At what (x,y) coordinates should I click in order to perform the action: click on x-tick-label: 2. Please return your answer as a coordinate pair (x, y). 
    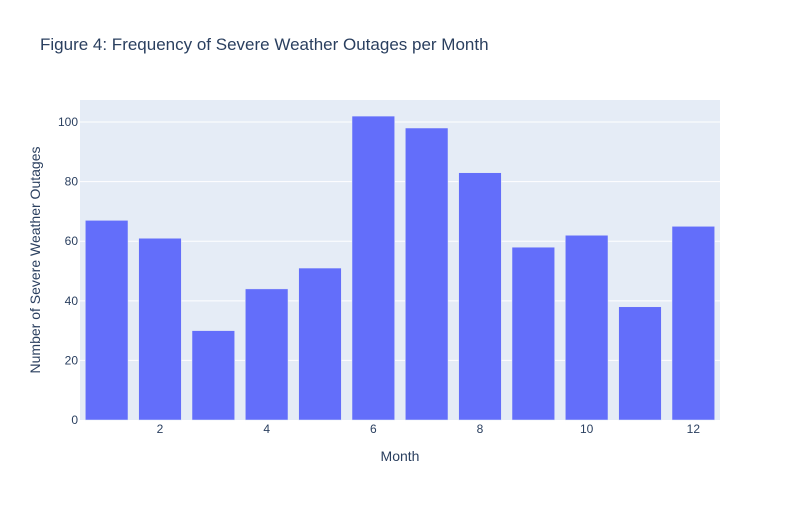
    Looking at the image, I should click on (160, 429).